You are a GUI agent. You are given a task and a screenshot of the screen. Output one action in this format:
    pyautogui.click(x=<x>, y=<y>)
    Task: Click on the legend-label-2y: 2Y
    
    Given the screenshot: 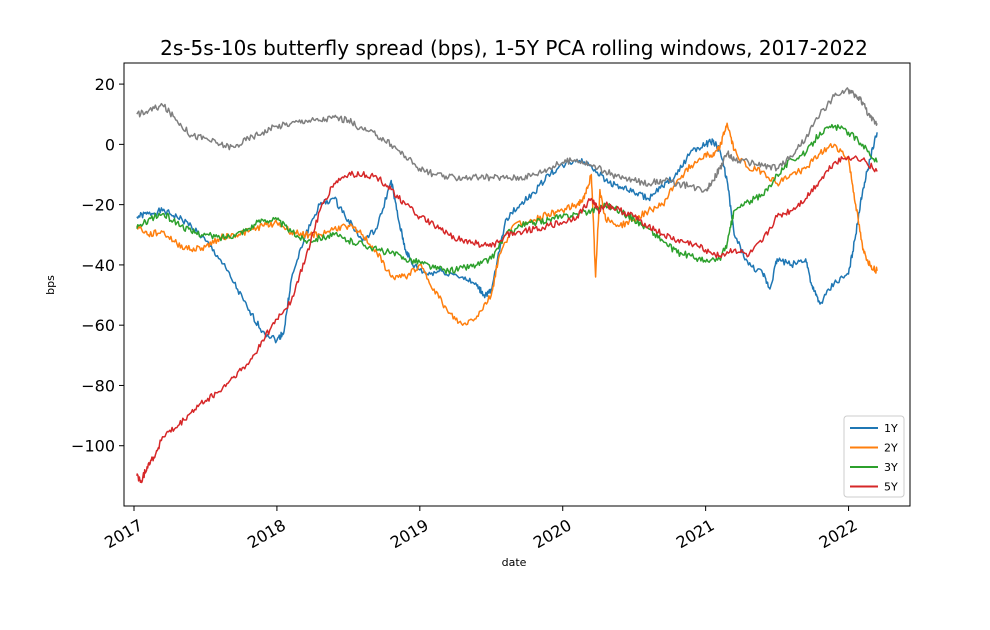 What is the action you would take?
    pyautogui.click(x=891, y=448)
    